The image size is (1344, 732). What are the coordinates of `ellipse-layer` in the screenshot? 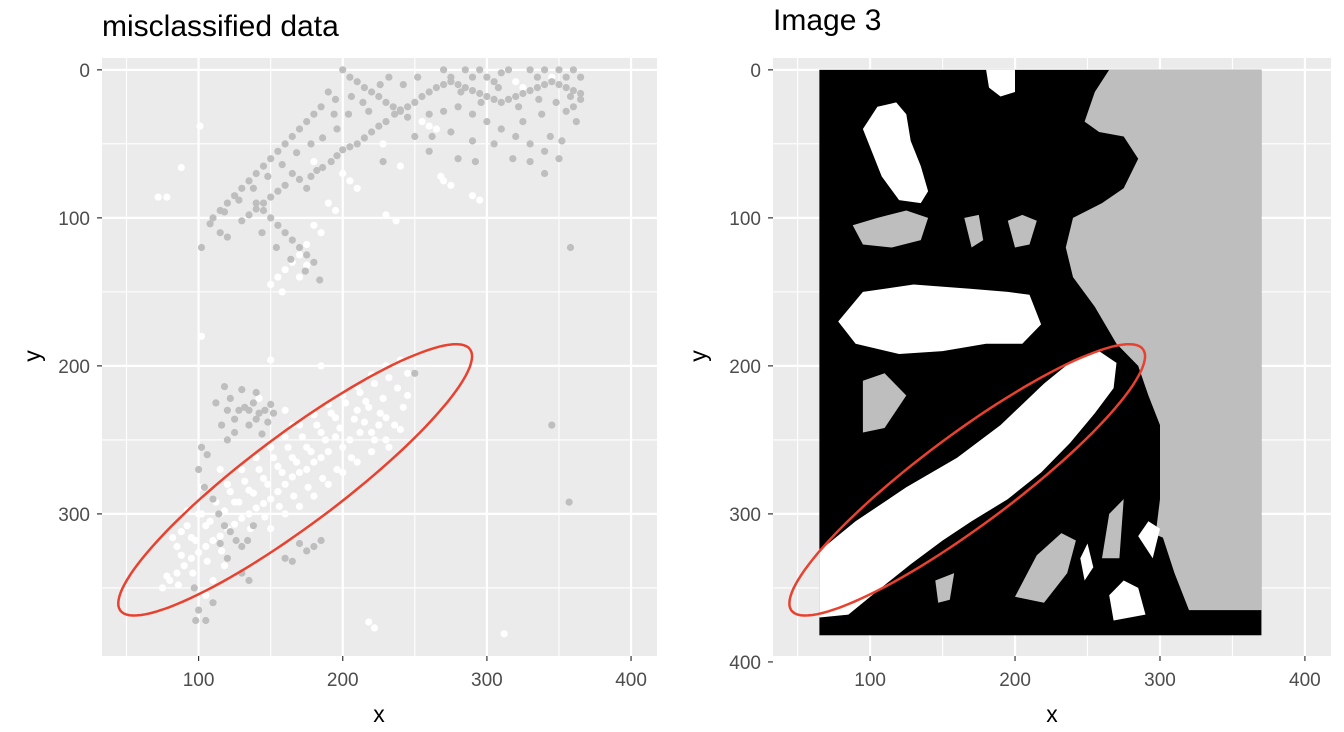 It's located at (295, 479).